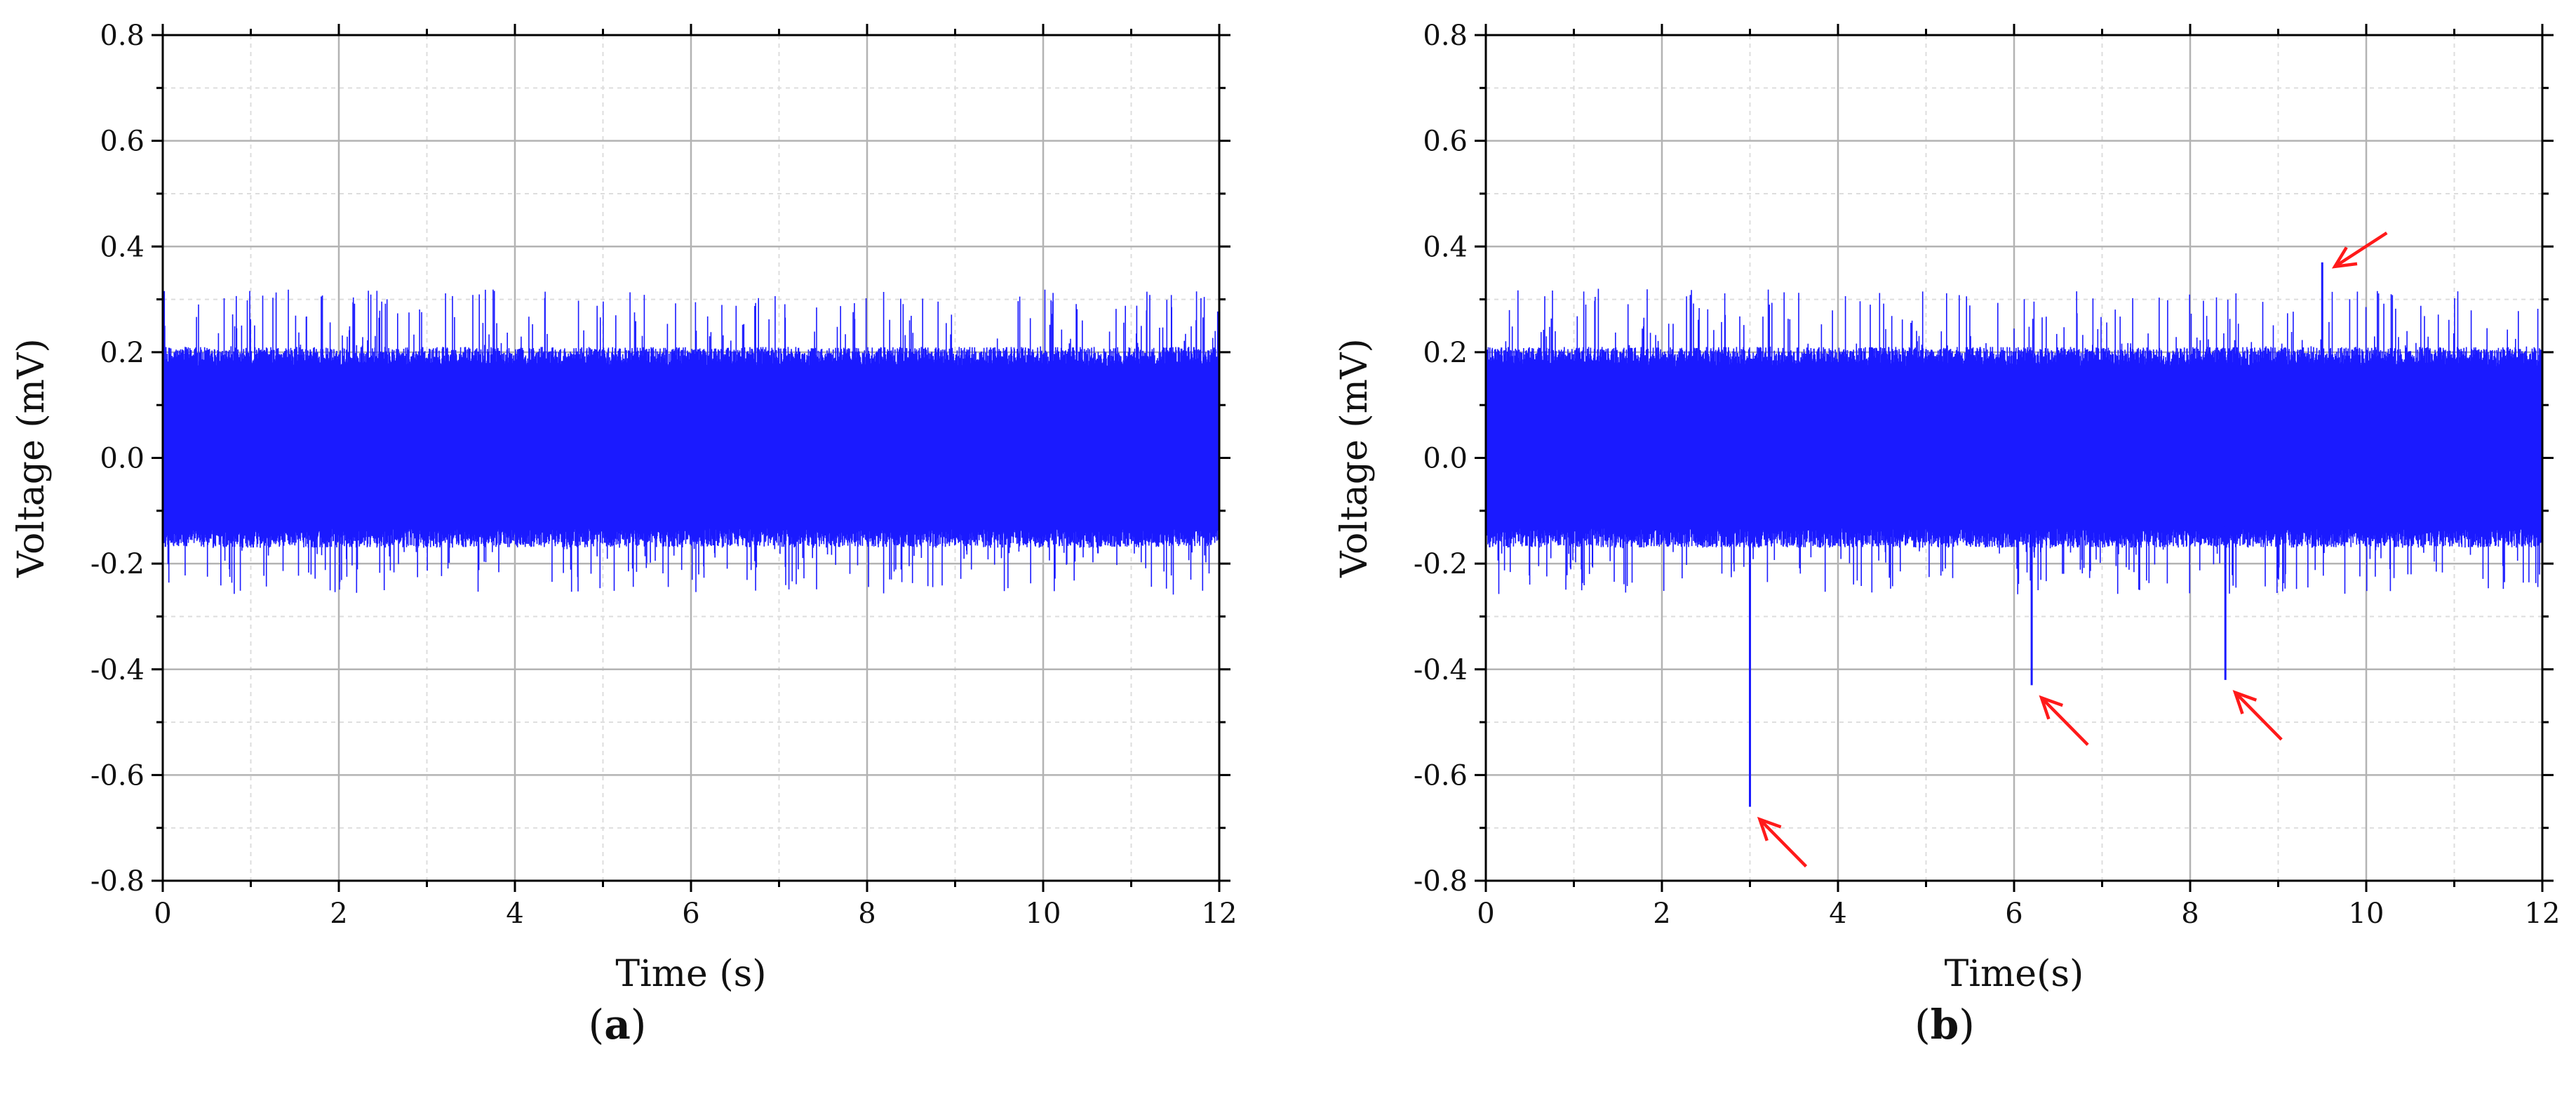 This screenshot has height=1106, width=2576. Describe the element at coordinates (618, 1024) in the screenshot. I see `panel-label: (a)` at that location.